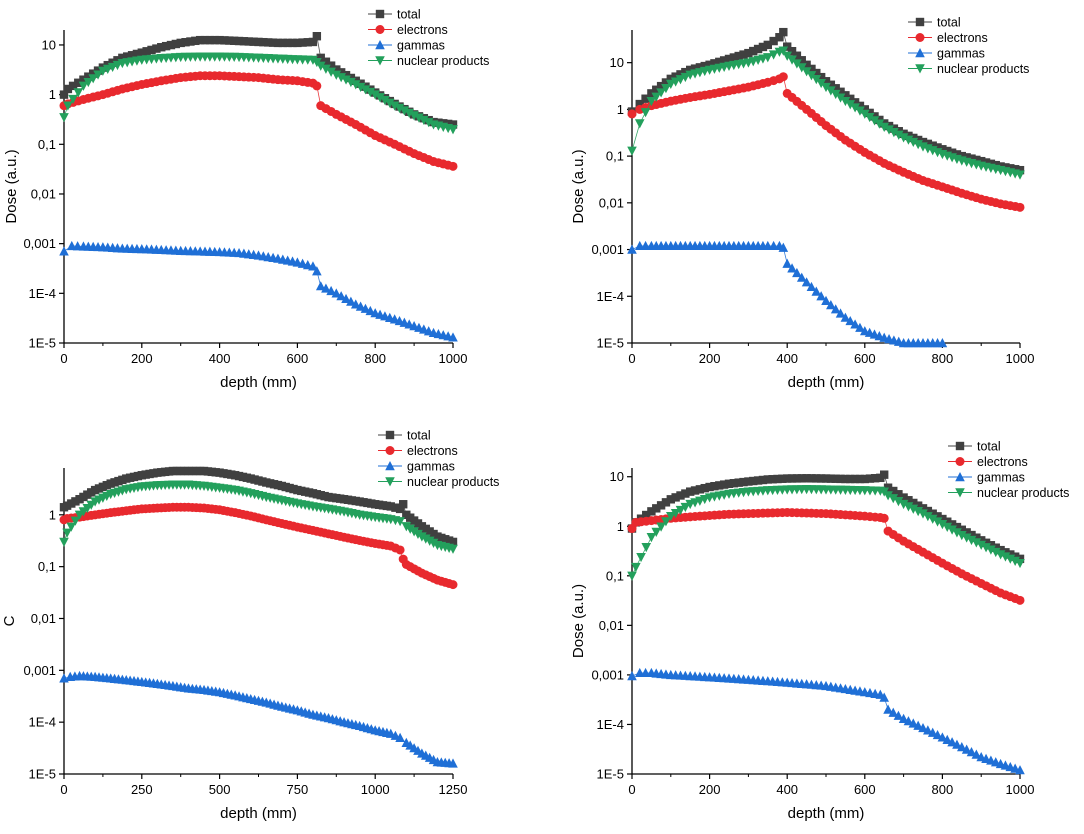 Image resolution: width=1084 pixels, height=834 pixels. Describe the element at coordinates (610, 774) in the screenshot. I see `y-tick-label: 1E-5` at that location.